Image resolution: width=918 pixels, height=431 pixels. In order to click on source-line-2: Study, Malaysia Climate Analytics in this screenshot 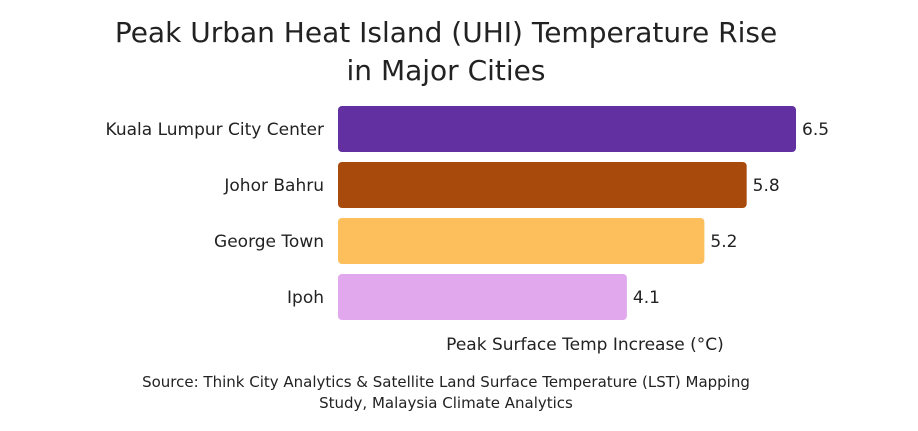, I will do `click(446, 403)`.